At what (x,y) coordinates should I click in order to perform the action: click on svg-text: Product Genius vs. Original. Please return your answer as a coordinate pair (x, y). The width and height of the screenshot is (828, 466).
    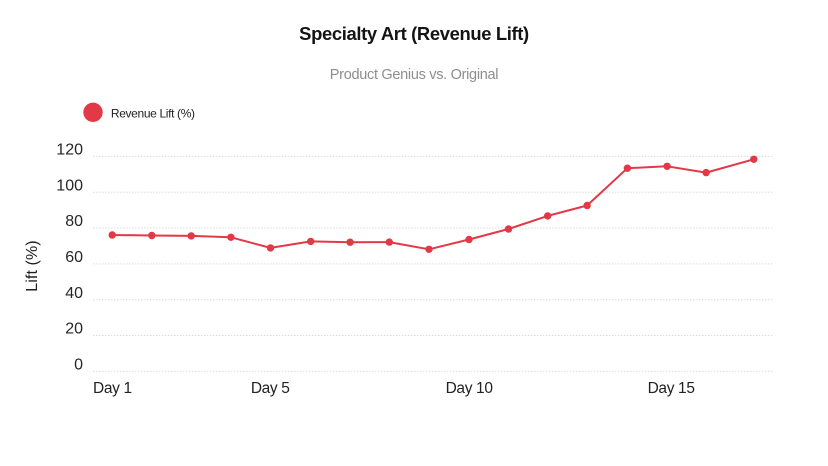
    Looking at the image, I should click on (414, 75).